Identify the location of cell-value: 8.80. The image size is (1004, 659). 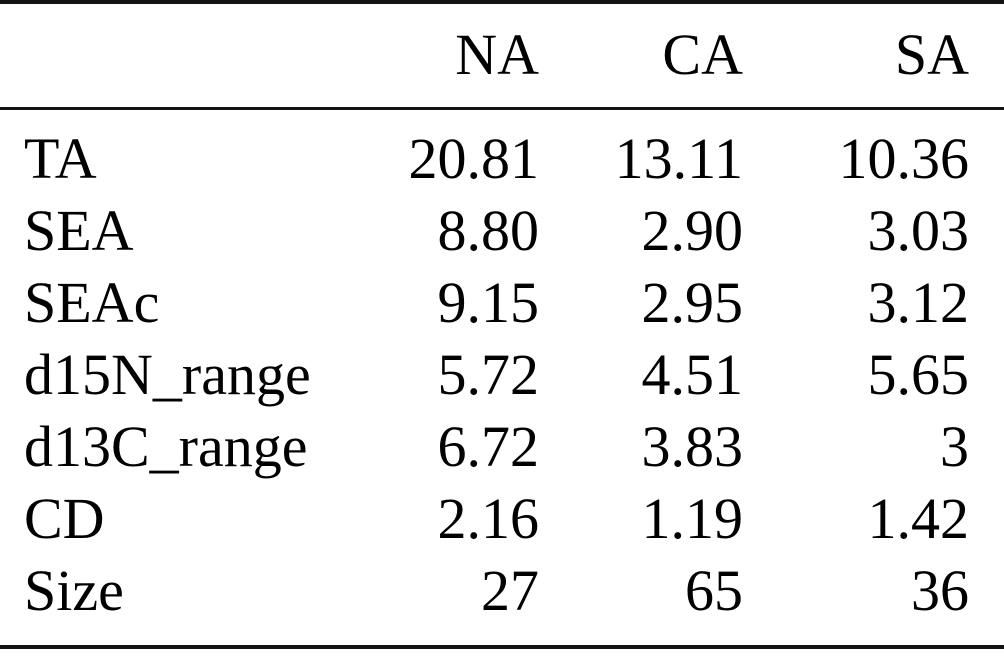
(488, 230).